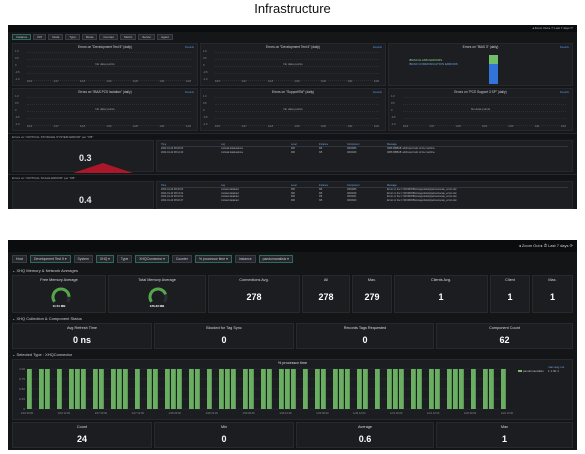  Describe the element at coordinates (72, 37) in the screenshot. I see `filter-chip: Type` at that location.